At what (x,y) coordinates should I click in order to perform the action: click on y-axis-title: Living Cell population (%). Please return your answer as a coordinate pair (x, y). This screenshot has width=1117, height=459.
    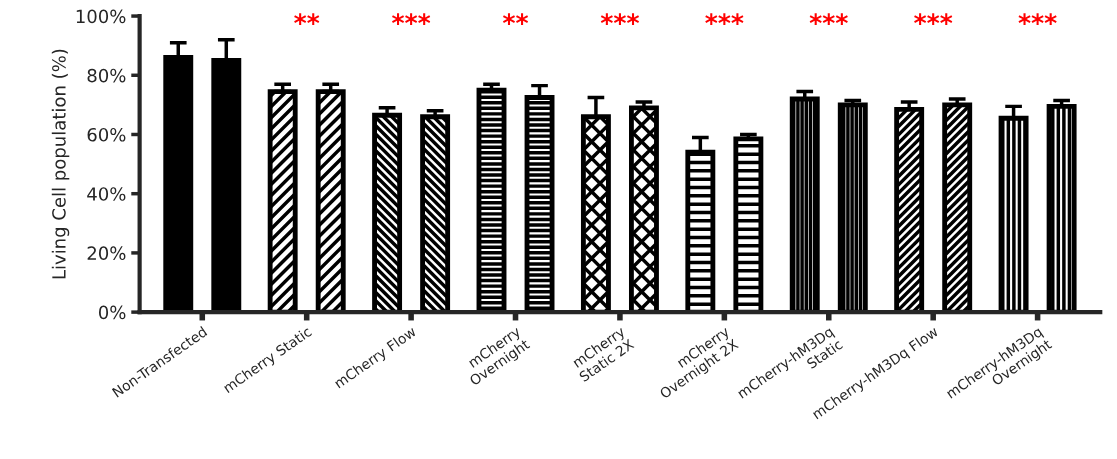
    Looking at the image, I should click on (60, 164).